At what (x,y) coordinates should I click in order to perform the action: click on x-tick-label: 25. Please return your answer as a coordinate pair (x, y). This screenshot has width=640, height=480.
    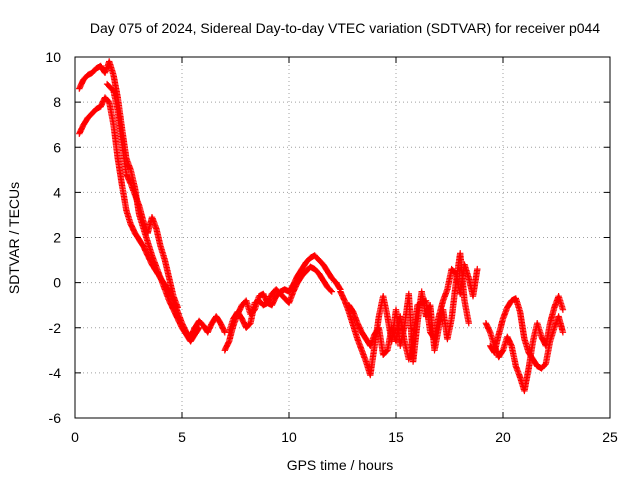
    Looking at the image, I should click on (610, 437).